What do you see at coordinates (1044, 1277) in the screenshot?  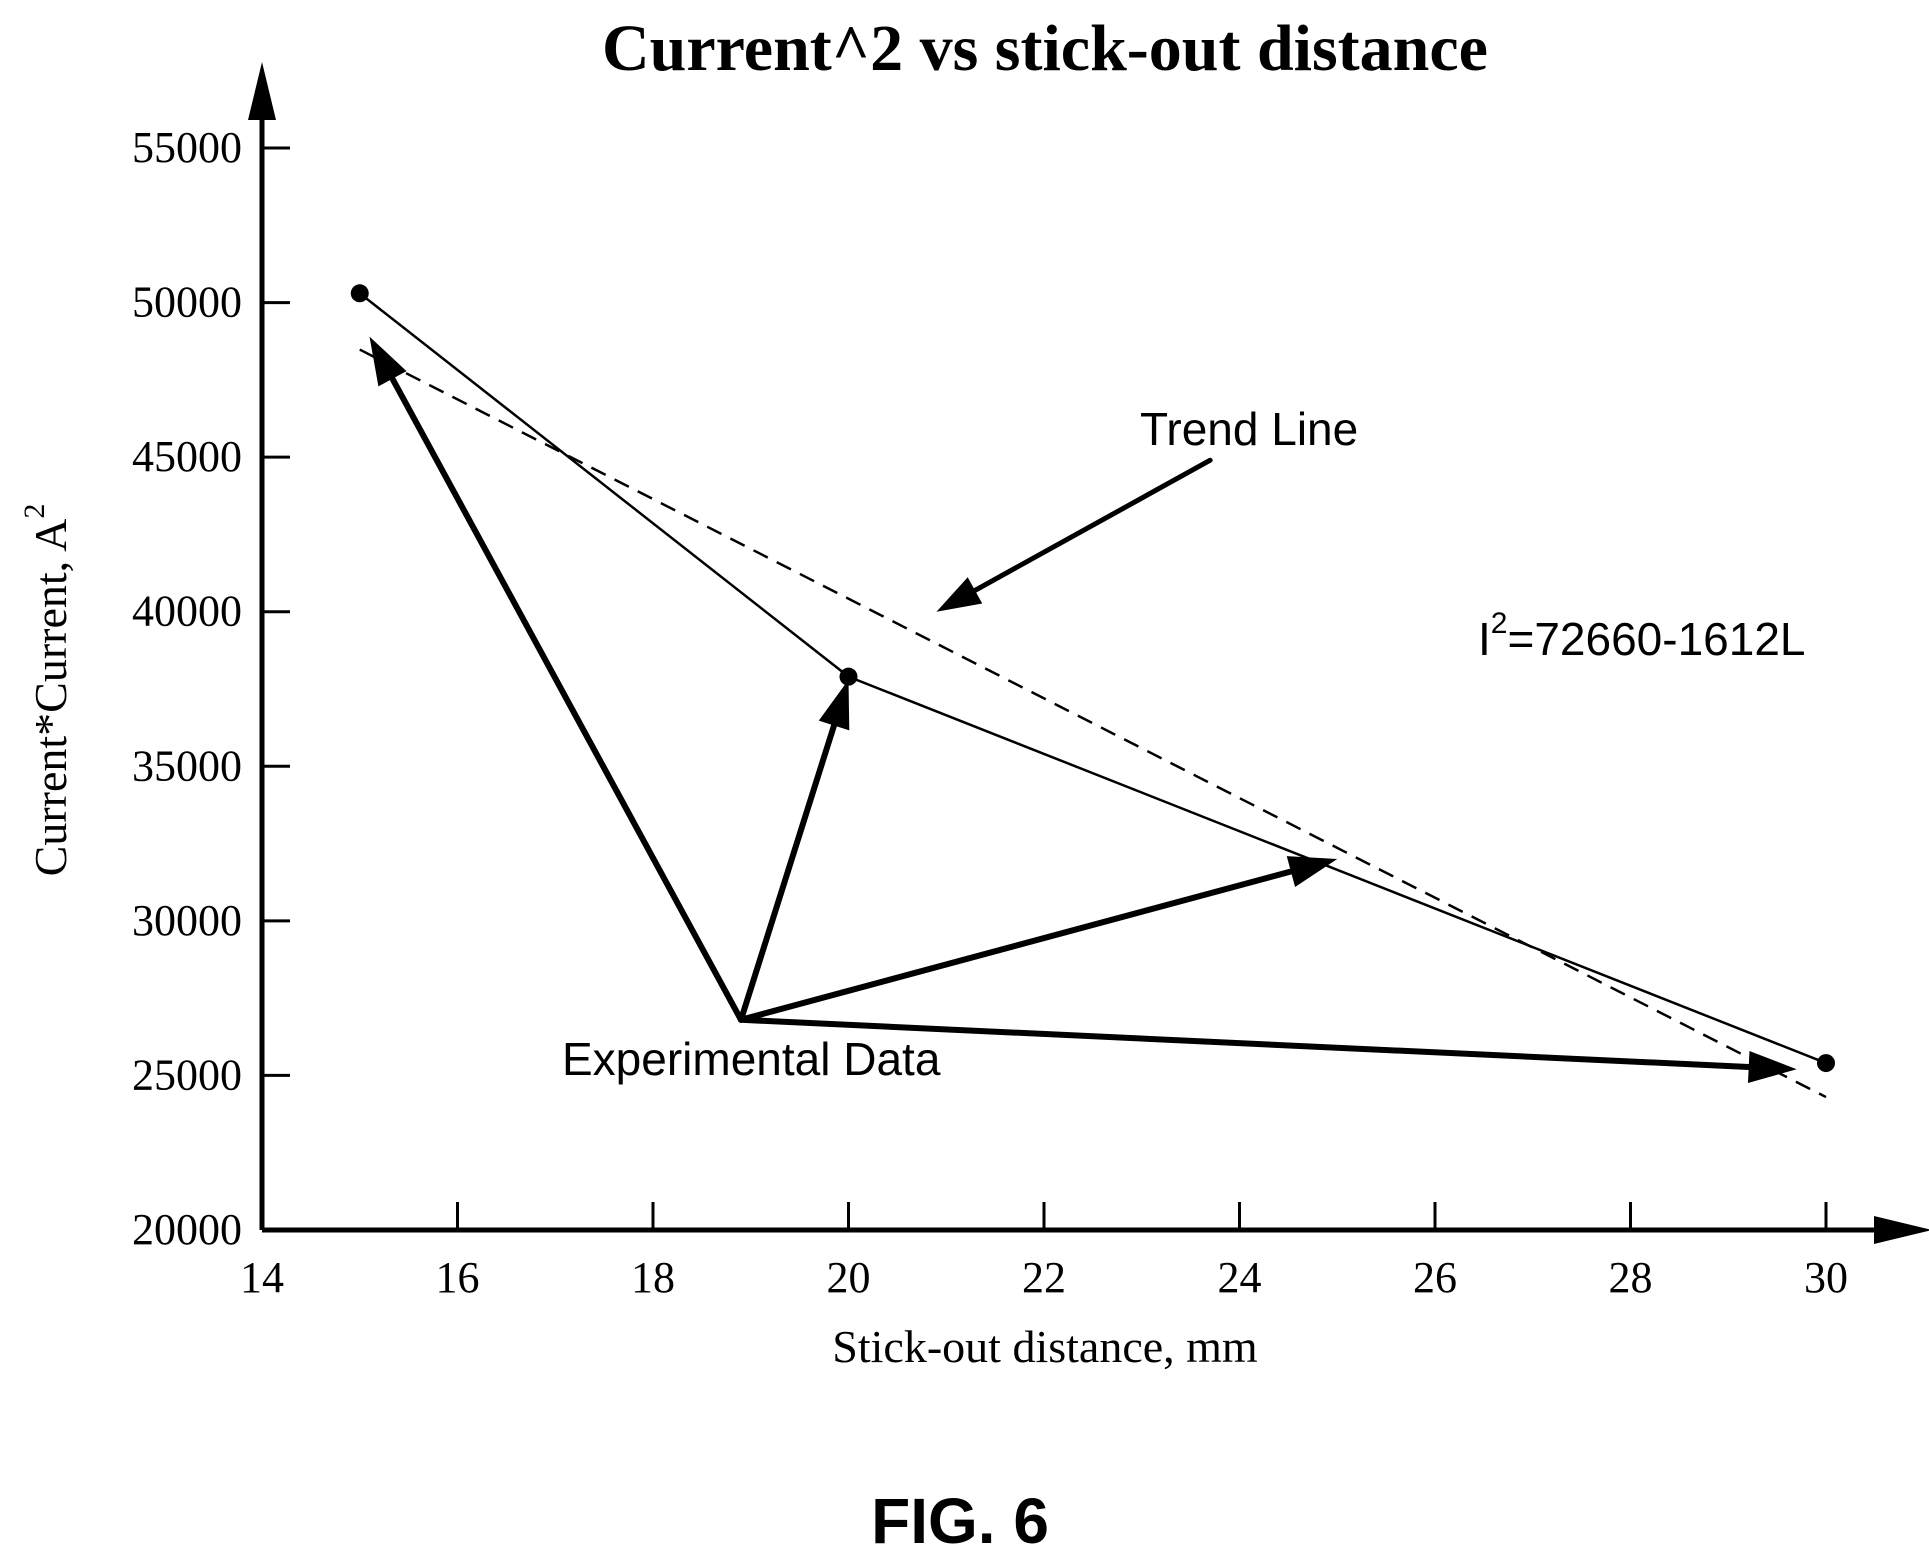 I see `x-tick-label: 22` at bounding box center [1044, 1277].